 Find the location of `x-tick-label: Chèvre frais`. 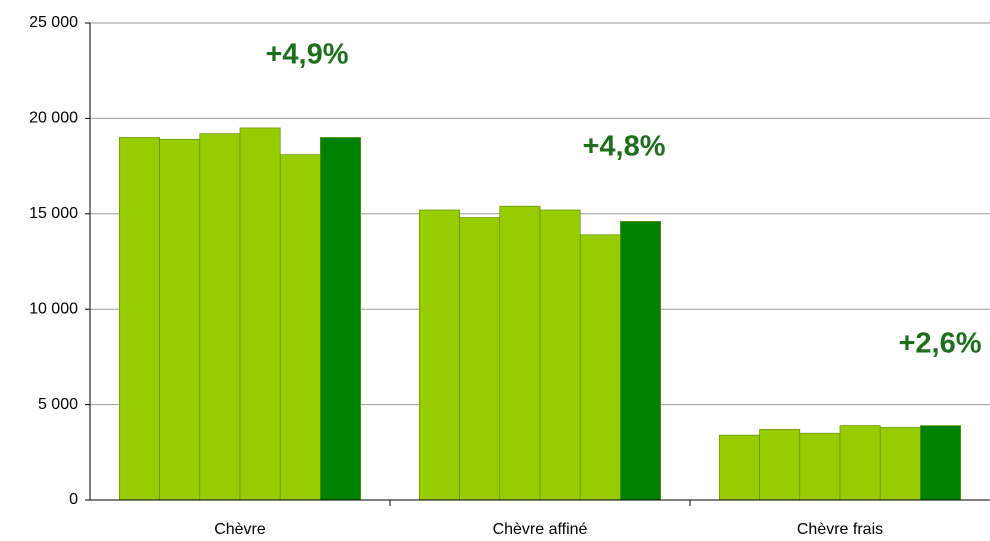

x-tick-label: Chèvre frais is located at coordinates (840, 529).